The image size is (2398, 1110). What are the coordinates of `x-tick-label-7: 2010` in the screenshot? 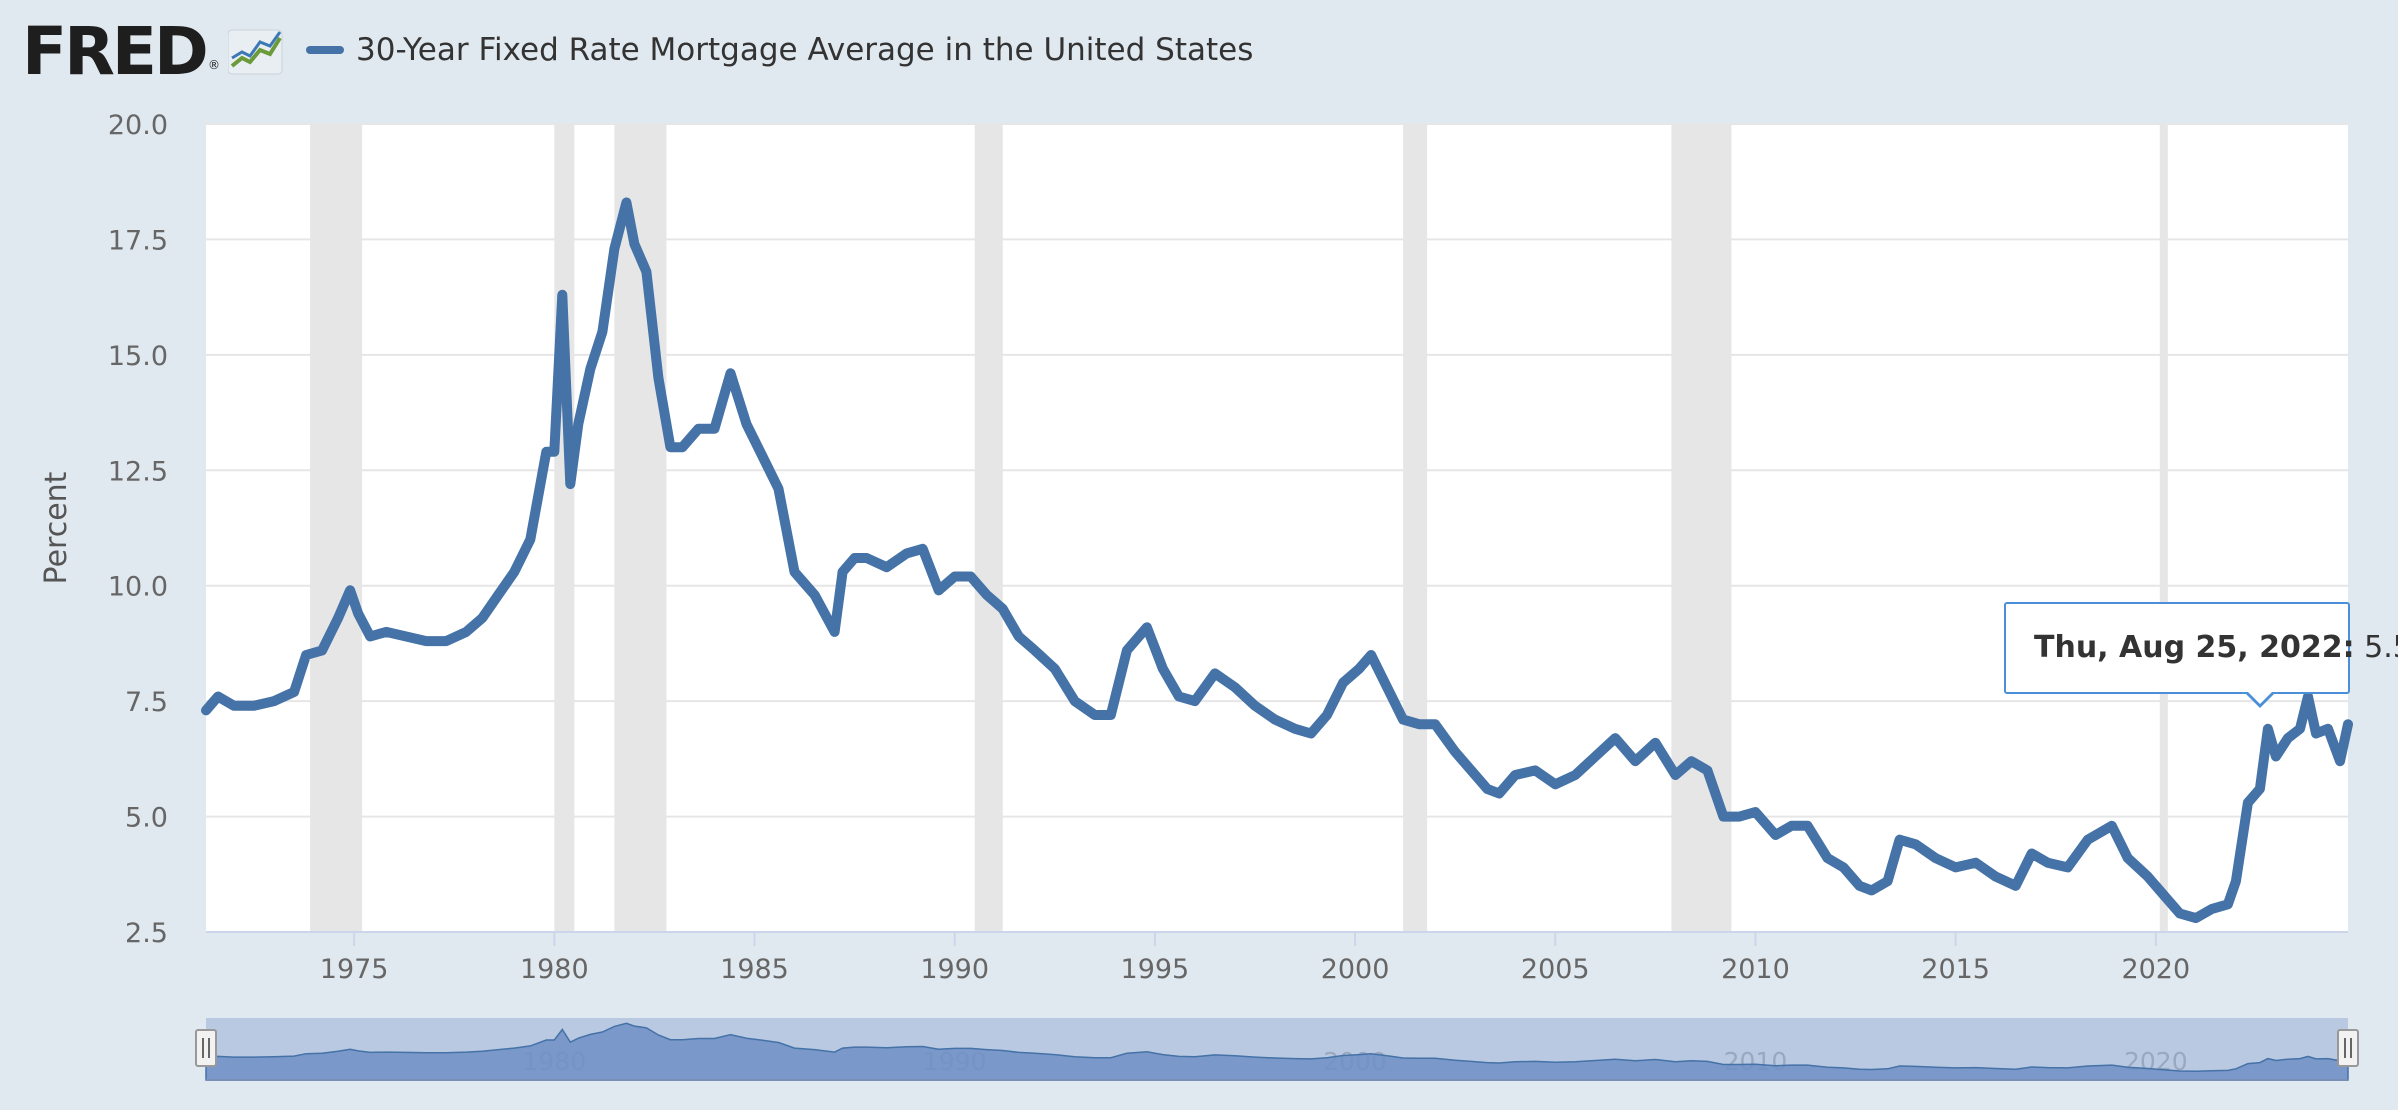 It's located at (1755, 969).